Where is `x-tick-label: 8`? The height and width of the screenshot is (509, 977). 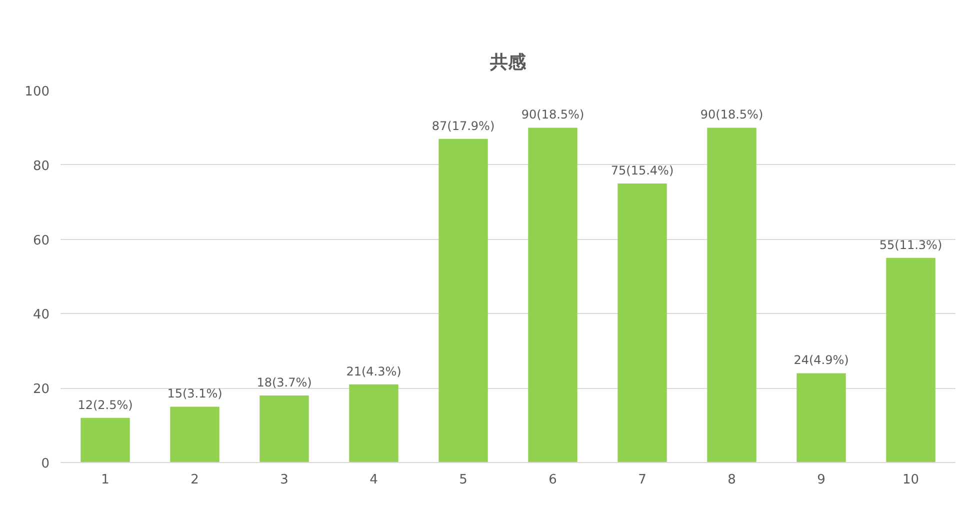
x-tick-label: 8 is located at coordinates (732, 480).